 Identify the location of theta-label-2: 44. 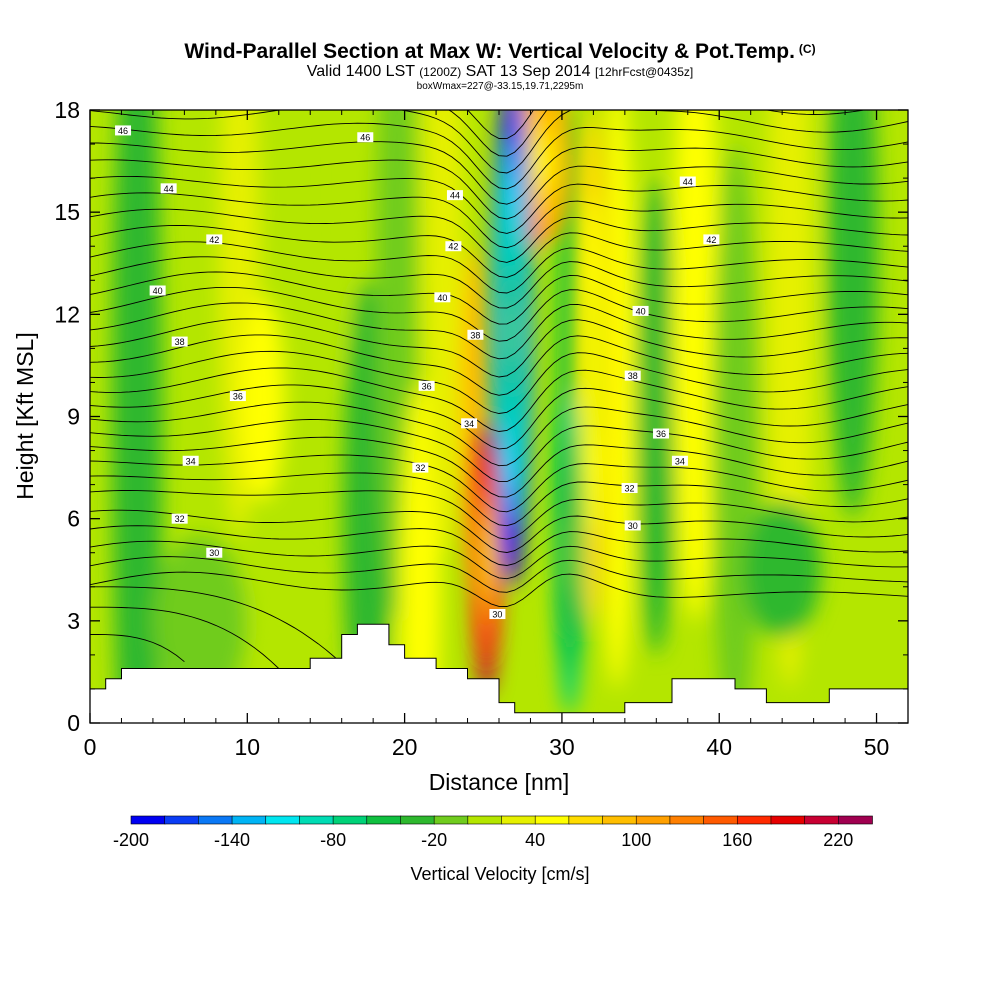
(168, 188).